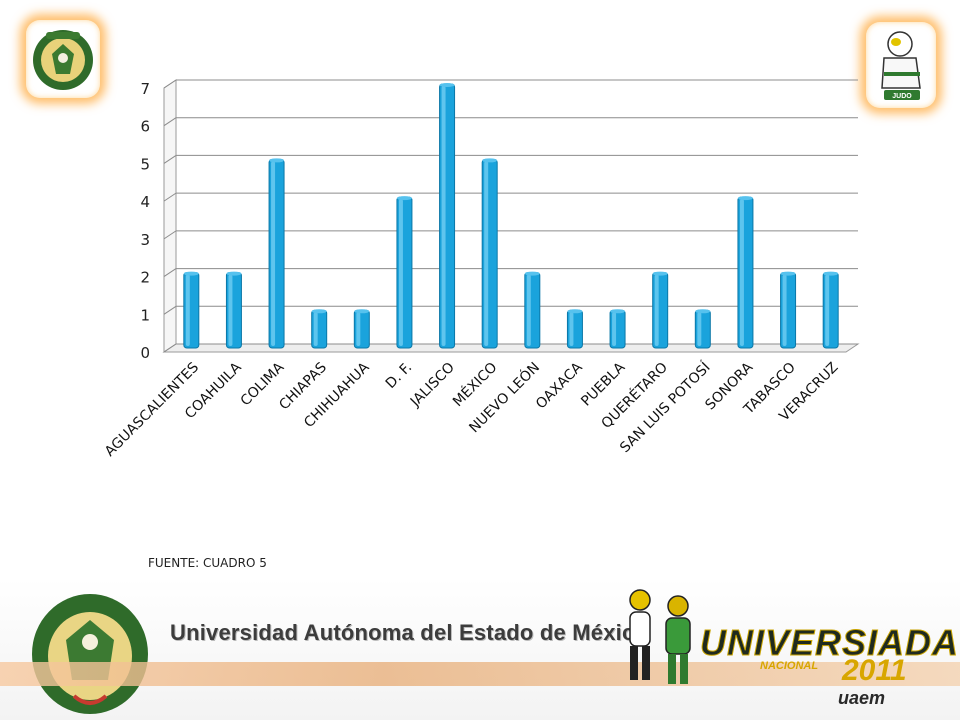 Image resolution: width=960 pixels, height=726 pixels. What do you see at coordinates (145, 278) in the screenshot?
I see `y-tick-label: 2` at bounding box center [145, 278].